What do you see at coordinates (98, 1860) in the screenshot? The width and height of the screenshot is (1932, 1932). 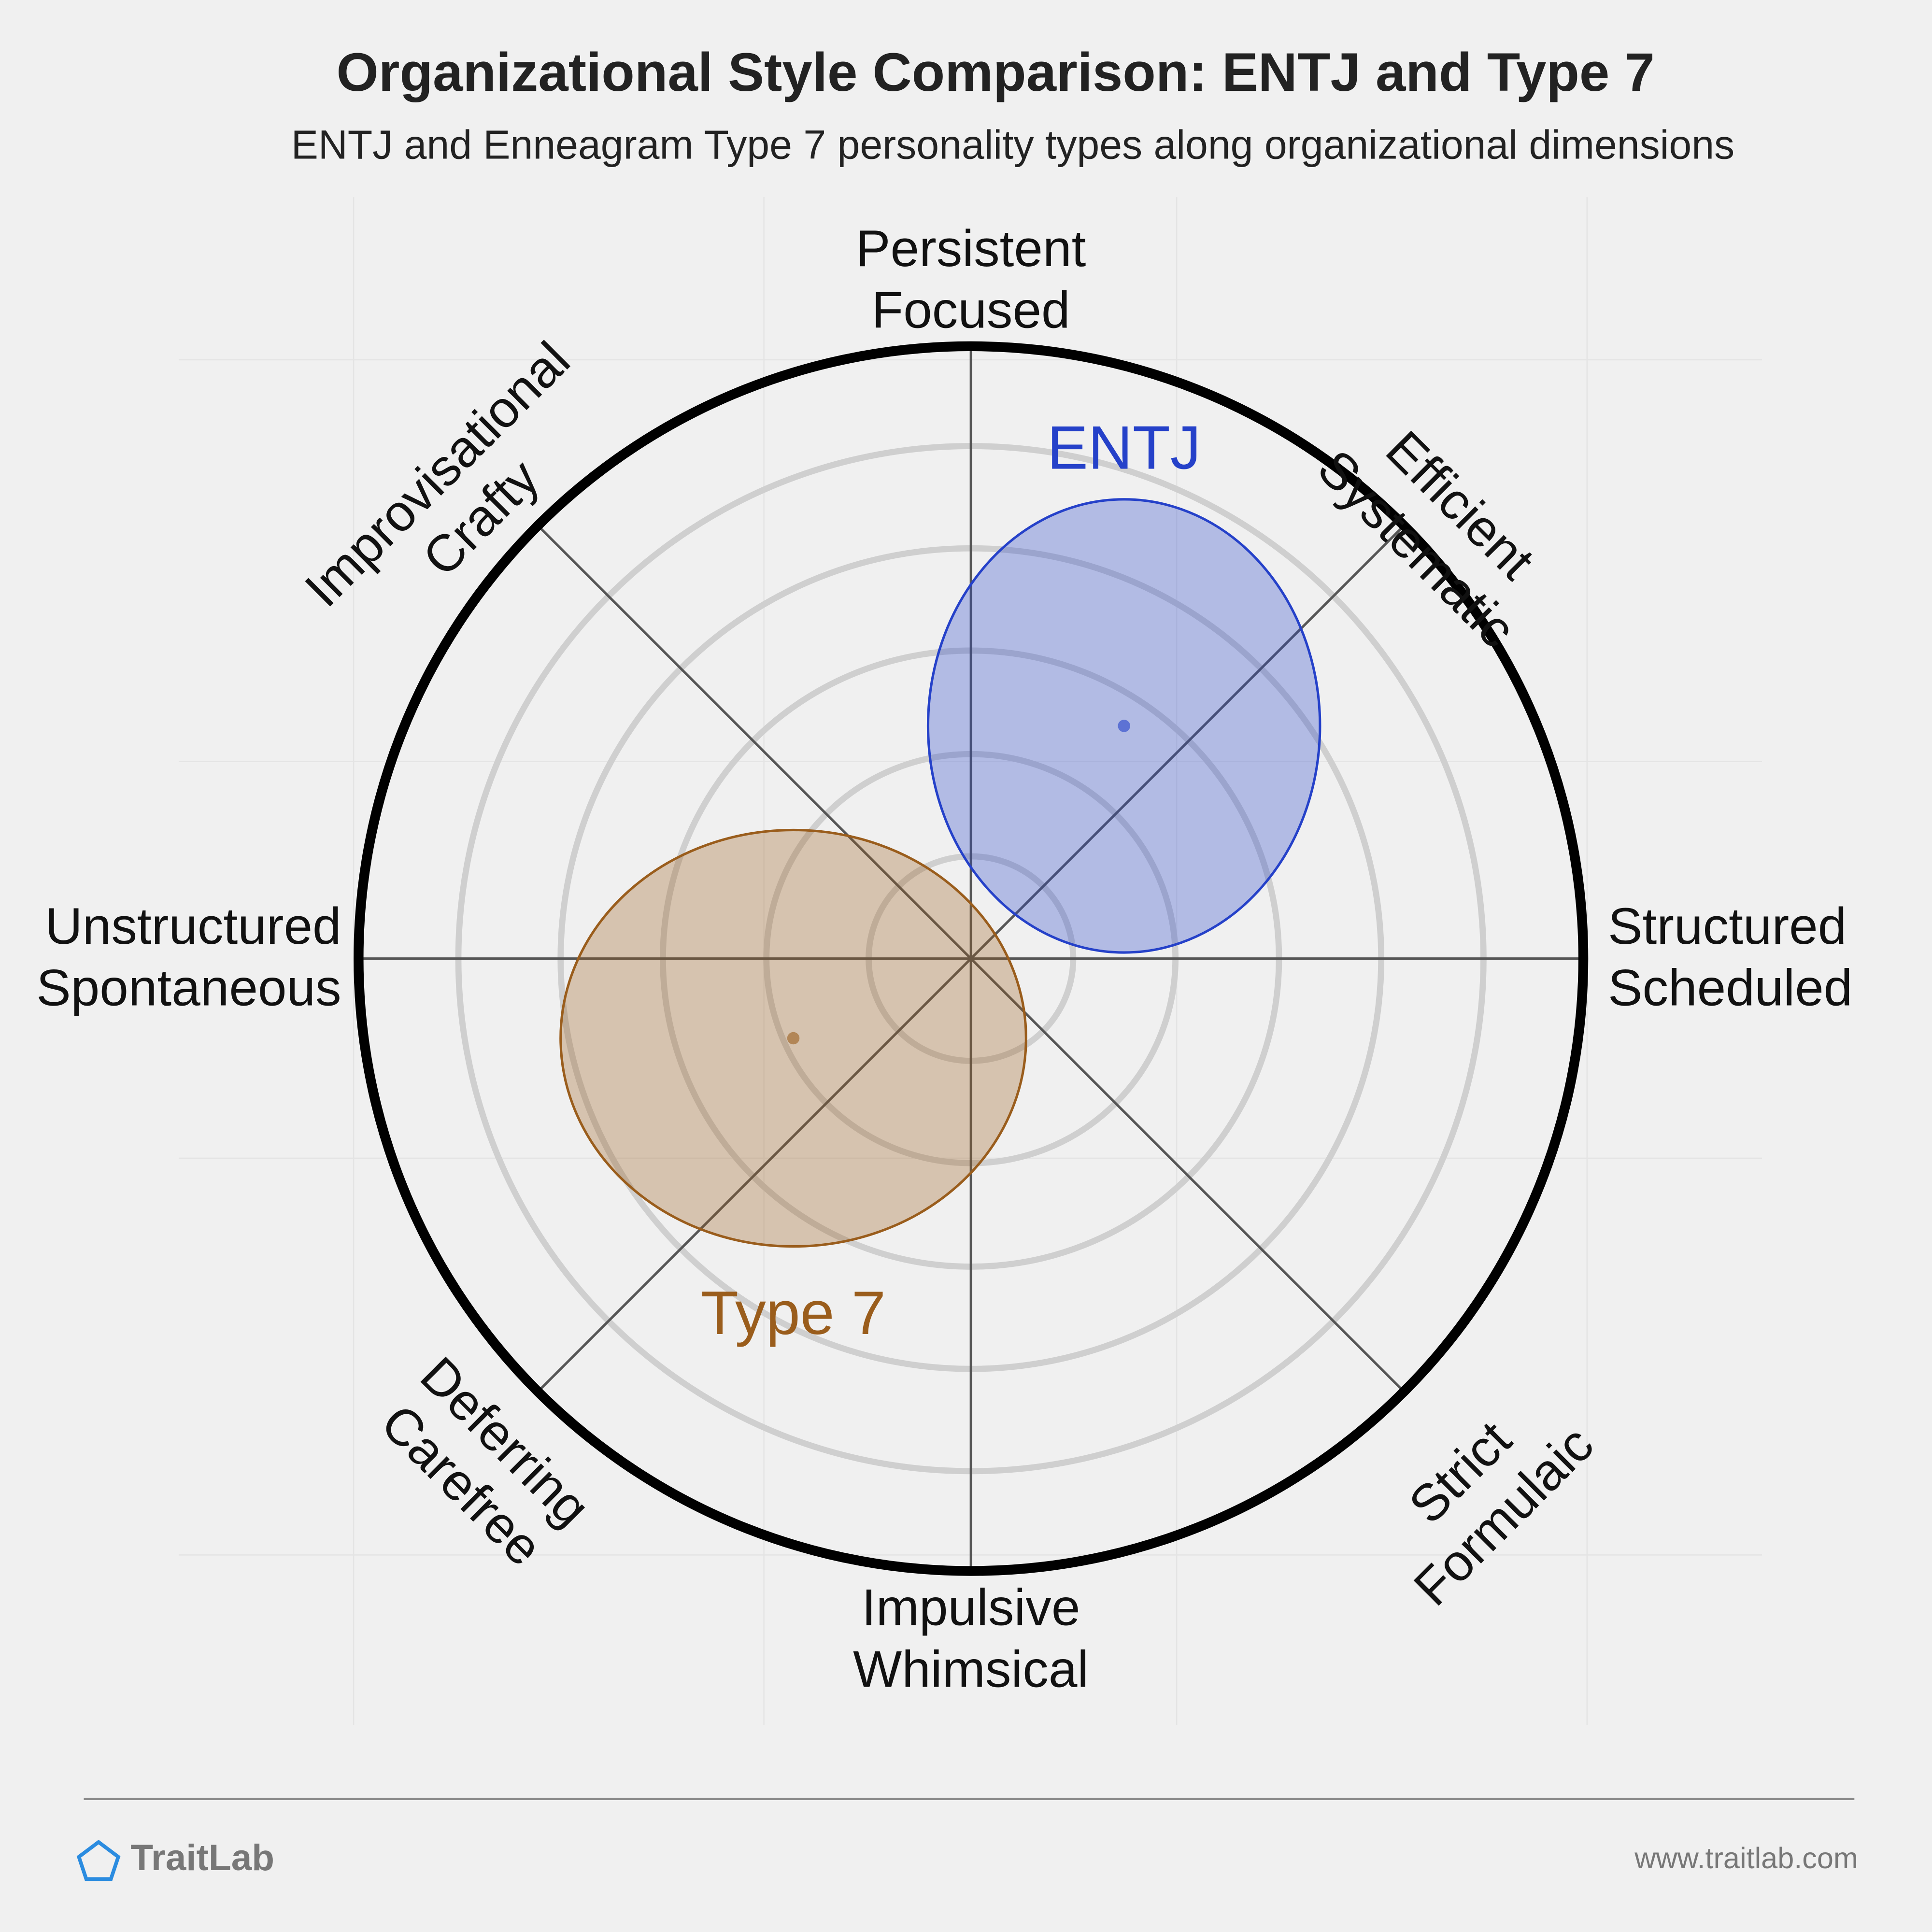 I see `brand-logo` at bounding box center [98, 1860].